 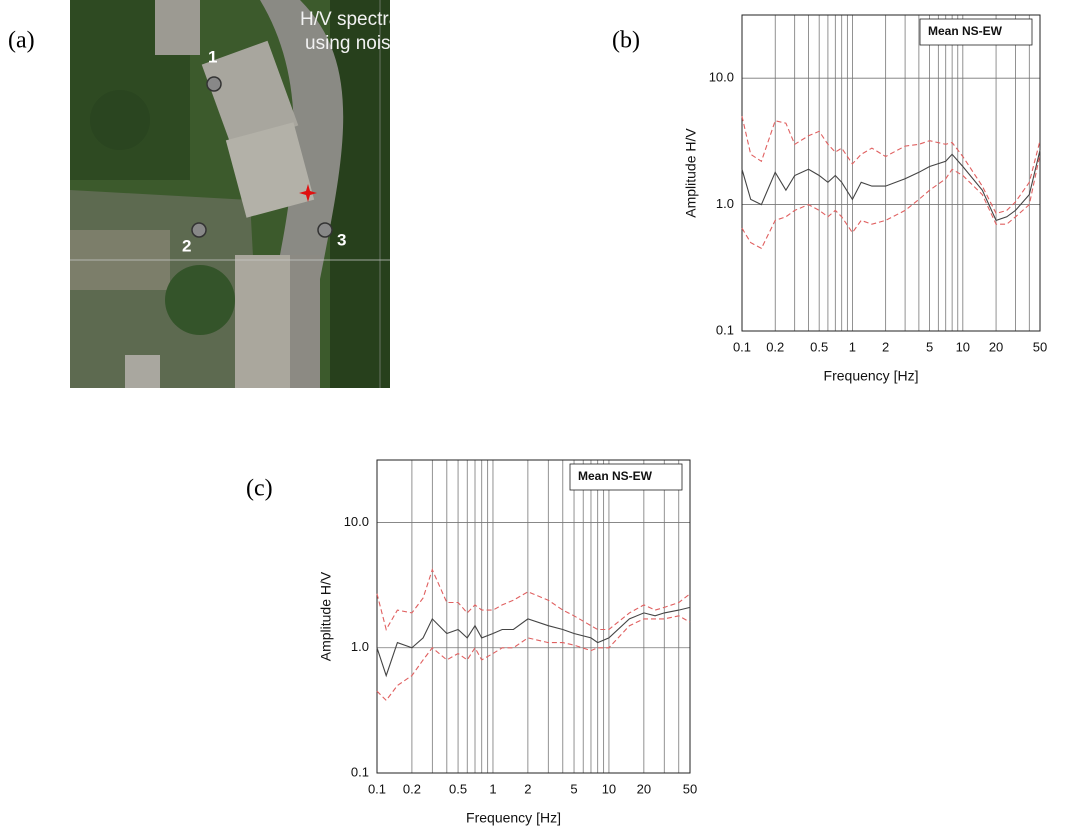 I want to click on photo-annotation: using noise, so click(x=353, y=43).